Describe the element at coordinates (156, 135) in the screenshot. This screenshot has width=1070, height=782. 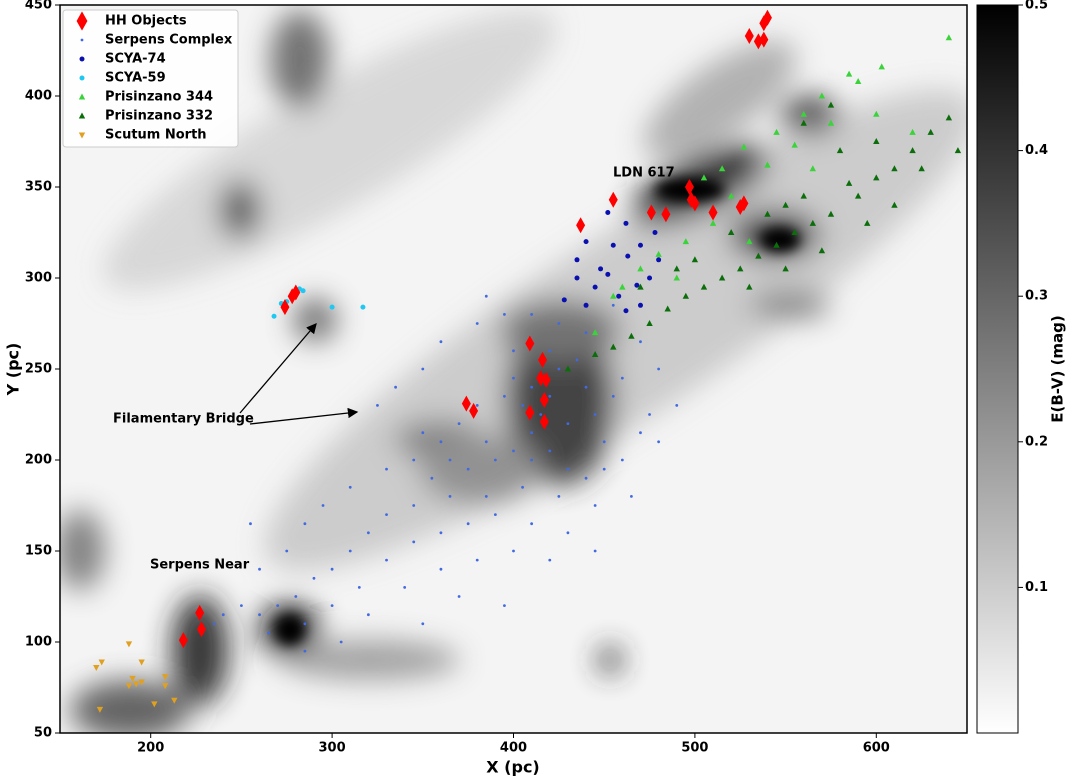
I see `legend-label: Scutum North` at that location.